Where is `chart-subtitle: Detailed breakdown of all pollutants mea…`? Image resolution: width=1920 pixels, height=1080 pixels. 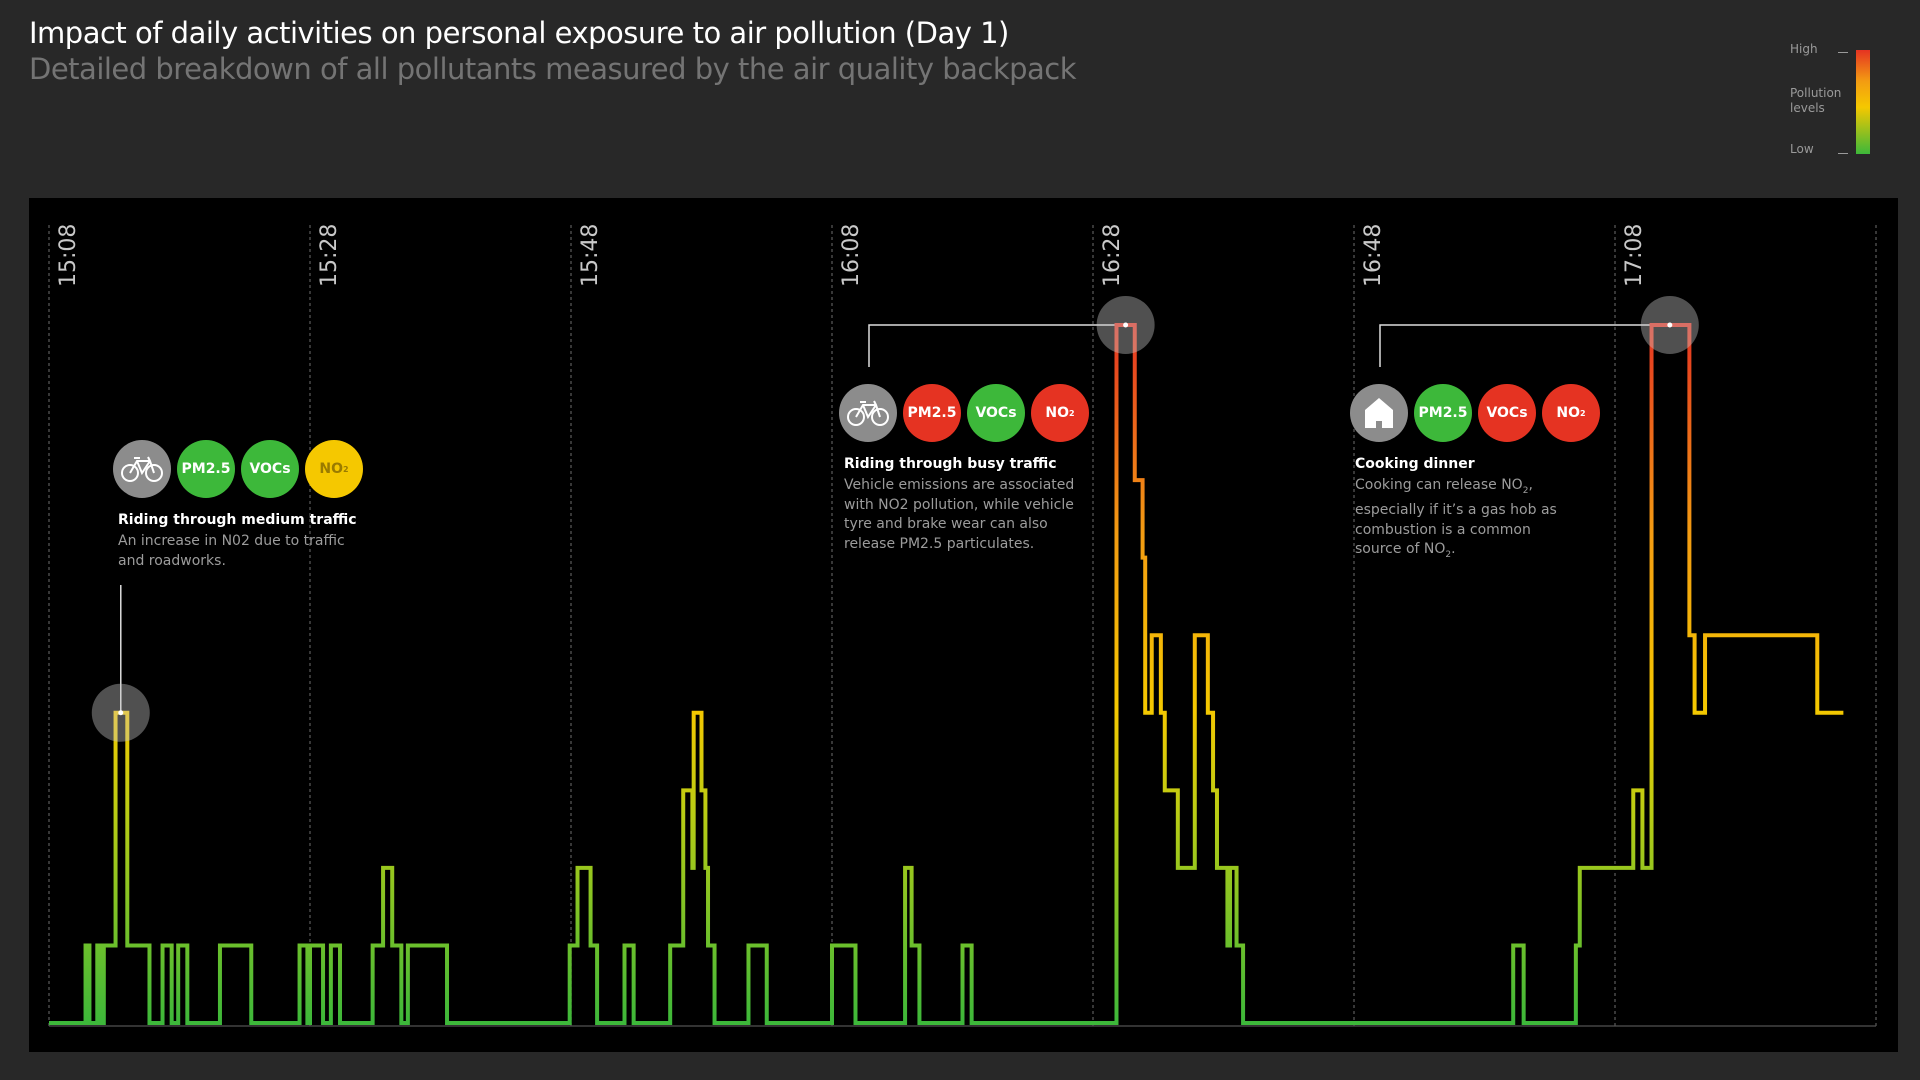 chart-subtitle: Detailed breakdown of all pollutants mea… is located at coordinates (553, 69).